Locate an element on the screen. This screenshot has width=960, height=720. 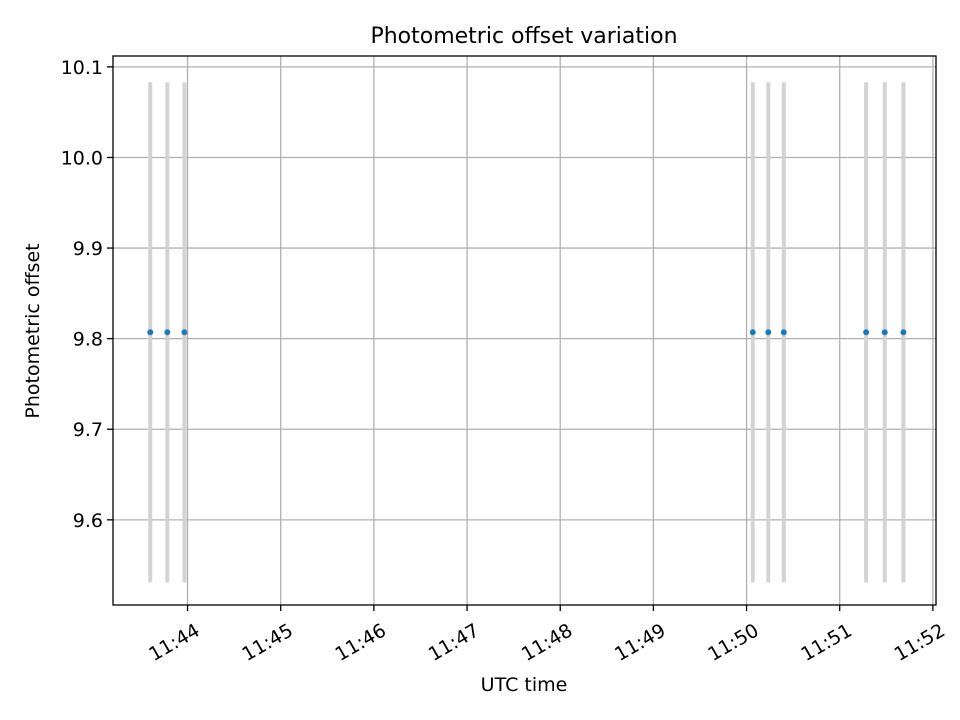
y-axis-ticks: 9.6 9.7 9.8 9.9 10.0 10.1 is located at coordinates (87, 294).